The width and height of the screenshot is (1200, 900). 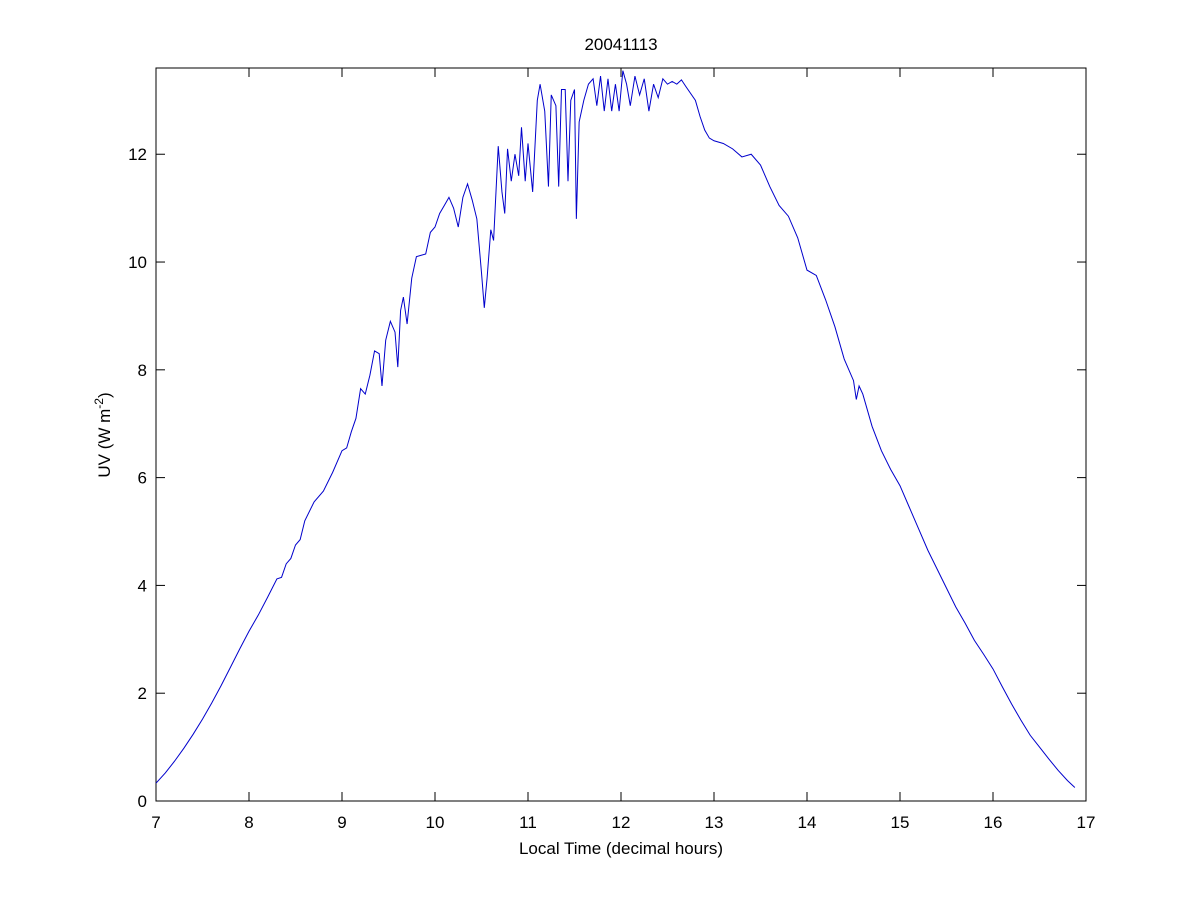 I want to click on x-tick-label: 16, so click(x=993, y=822).